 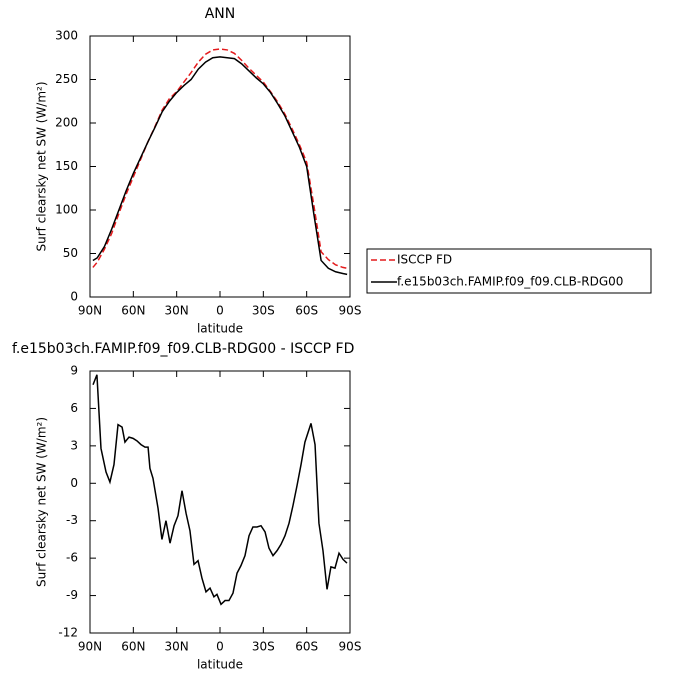 I want to click on legend-frame, so click(x=509, y=271).